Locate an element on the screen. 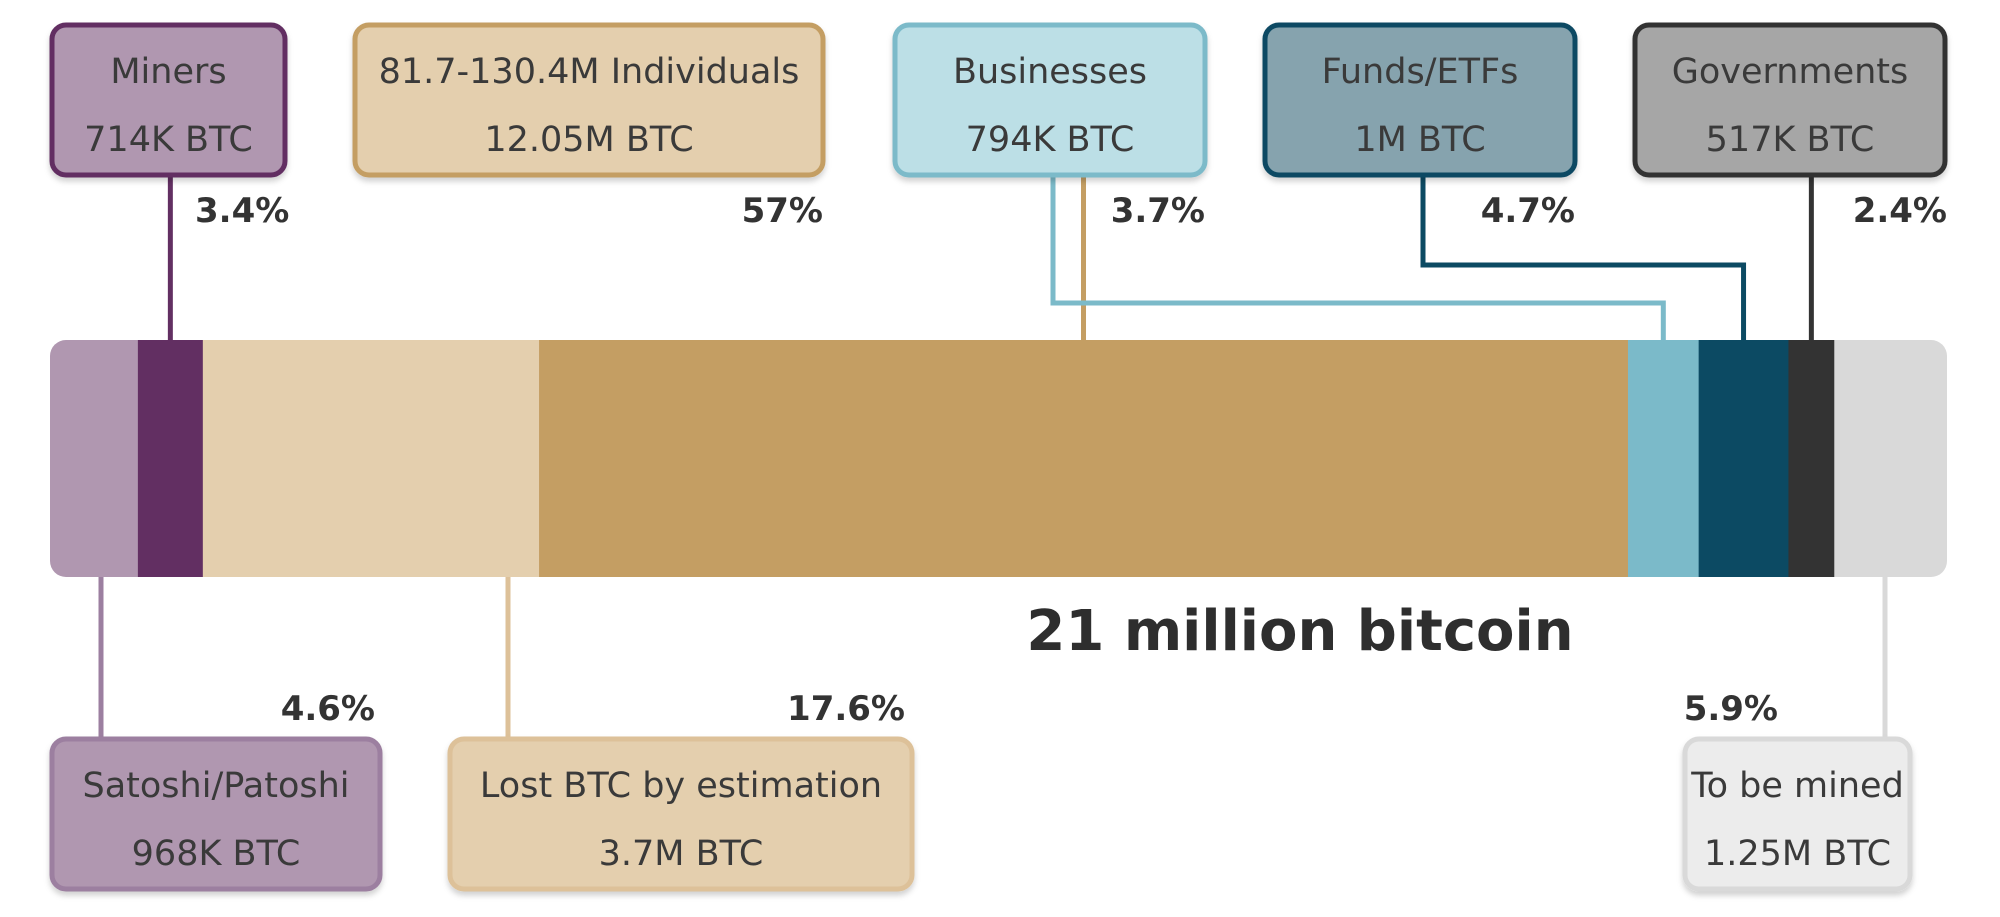 This screenshot has width=2000, height=917. label-box-bg-governments is located at coordinates (1790, 100).